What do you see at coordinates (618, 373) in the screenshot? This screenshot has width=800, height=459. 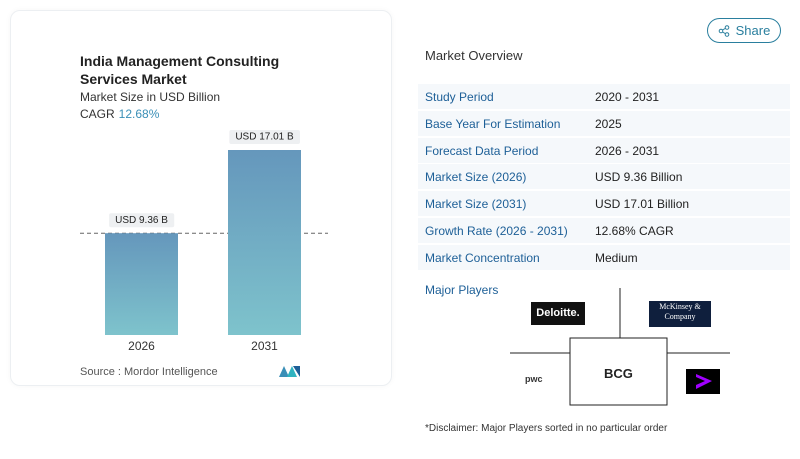 I see `logo: BCG` at bounding box center [618, 373].